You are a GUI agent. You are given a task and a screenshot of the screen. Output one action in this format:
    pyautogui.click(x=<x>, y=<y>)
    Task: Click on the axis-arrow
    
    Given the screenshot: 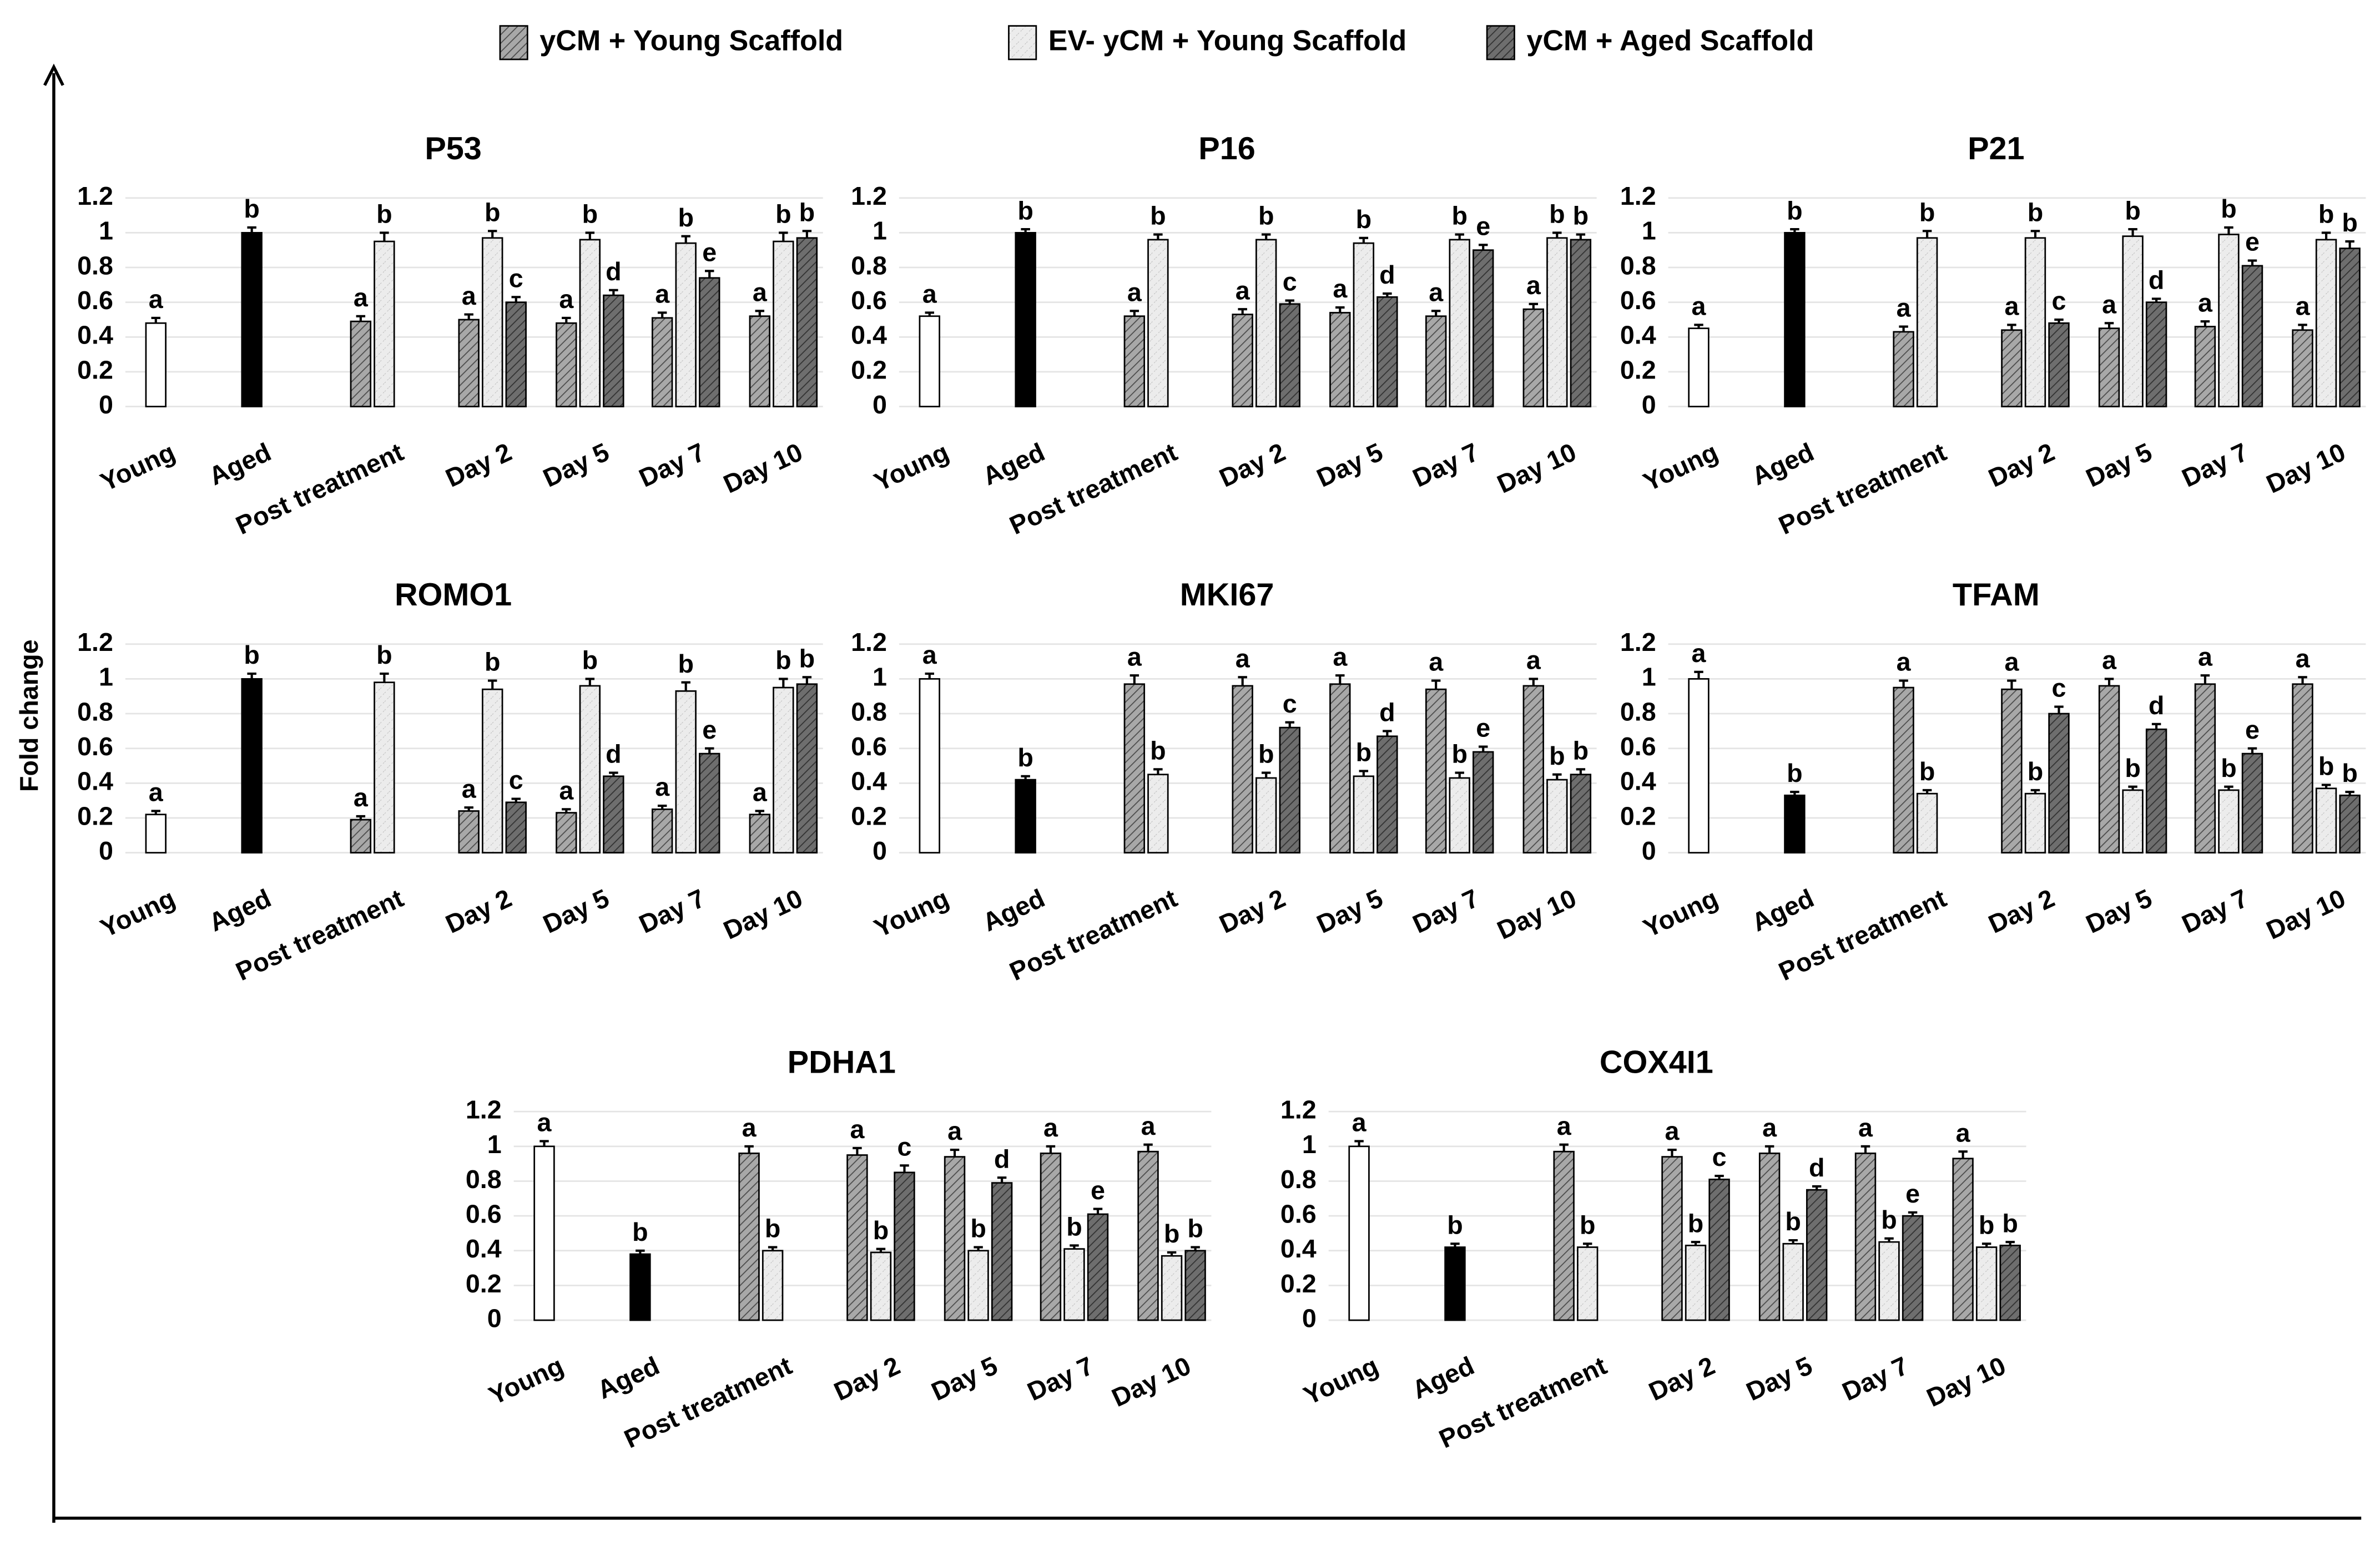 What is the action you would take?
    pyautogui.click(x=53, y=74)
    